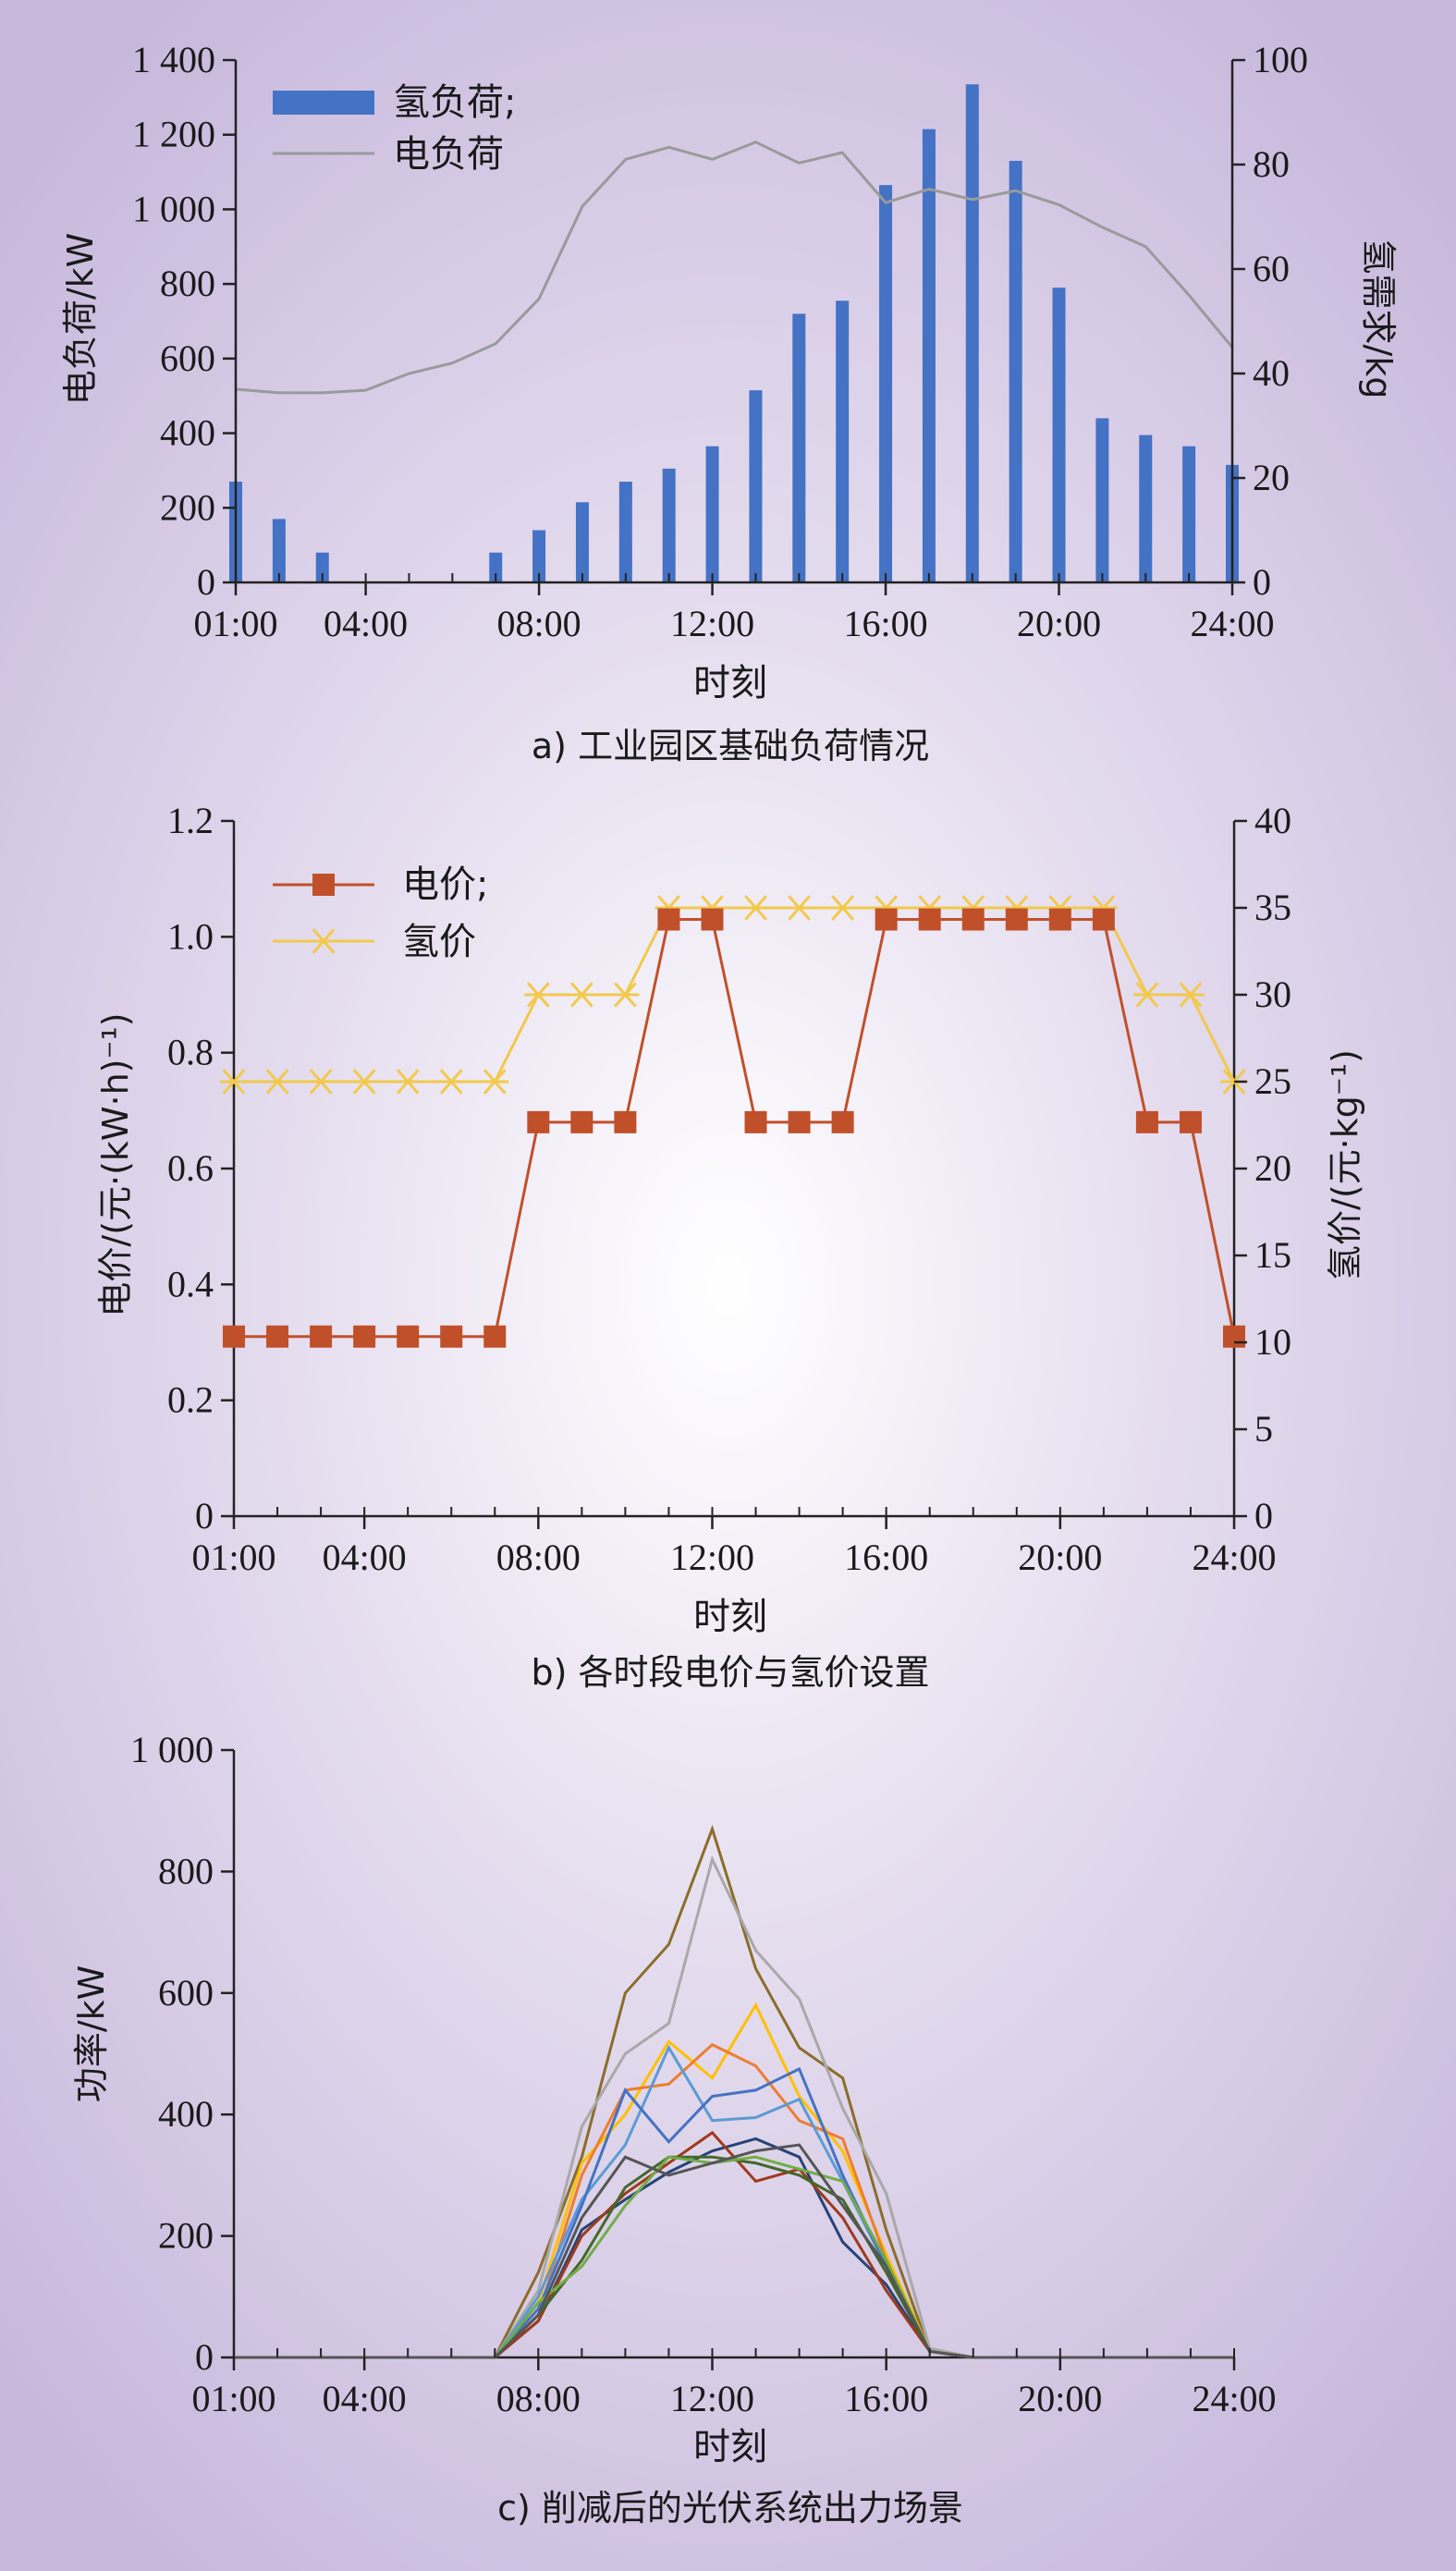 The image size is (1456, 2571). I want to click on electricity-price-line, so click(735, 1128).